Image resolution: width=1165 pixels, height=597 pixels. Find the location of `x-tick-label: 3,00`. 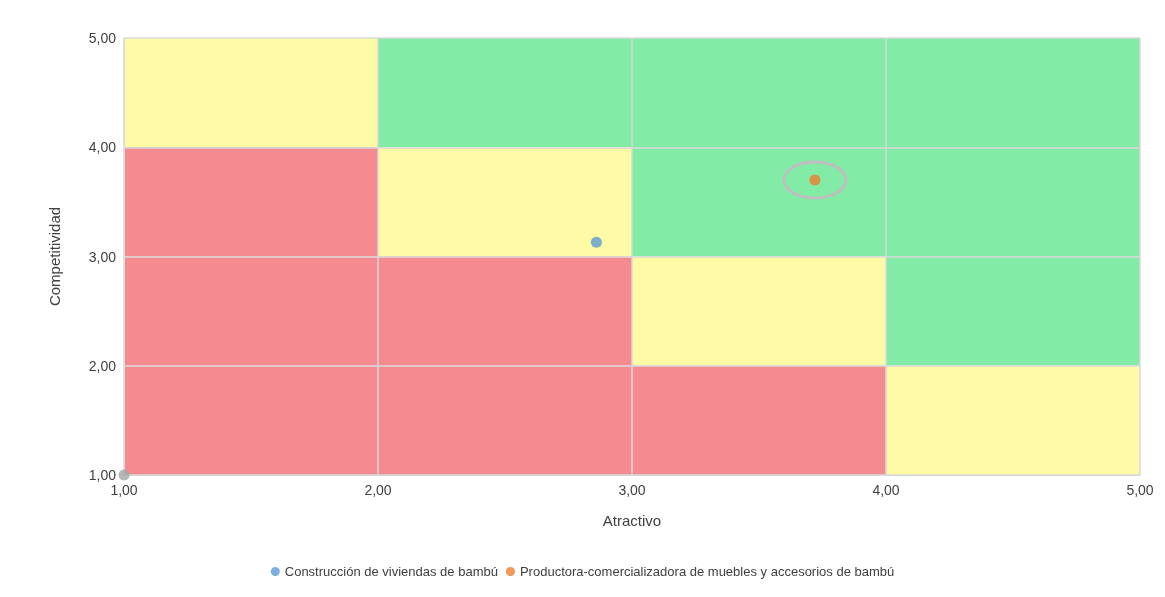

x-tick-label: 3,00 is located at coordinates (632, 490).